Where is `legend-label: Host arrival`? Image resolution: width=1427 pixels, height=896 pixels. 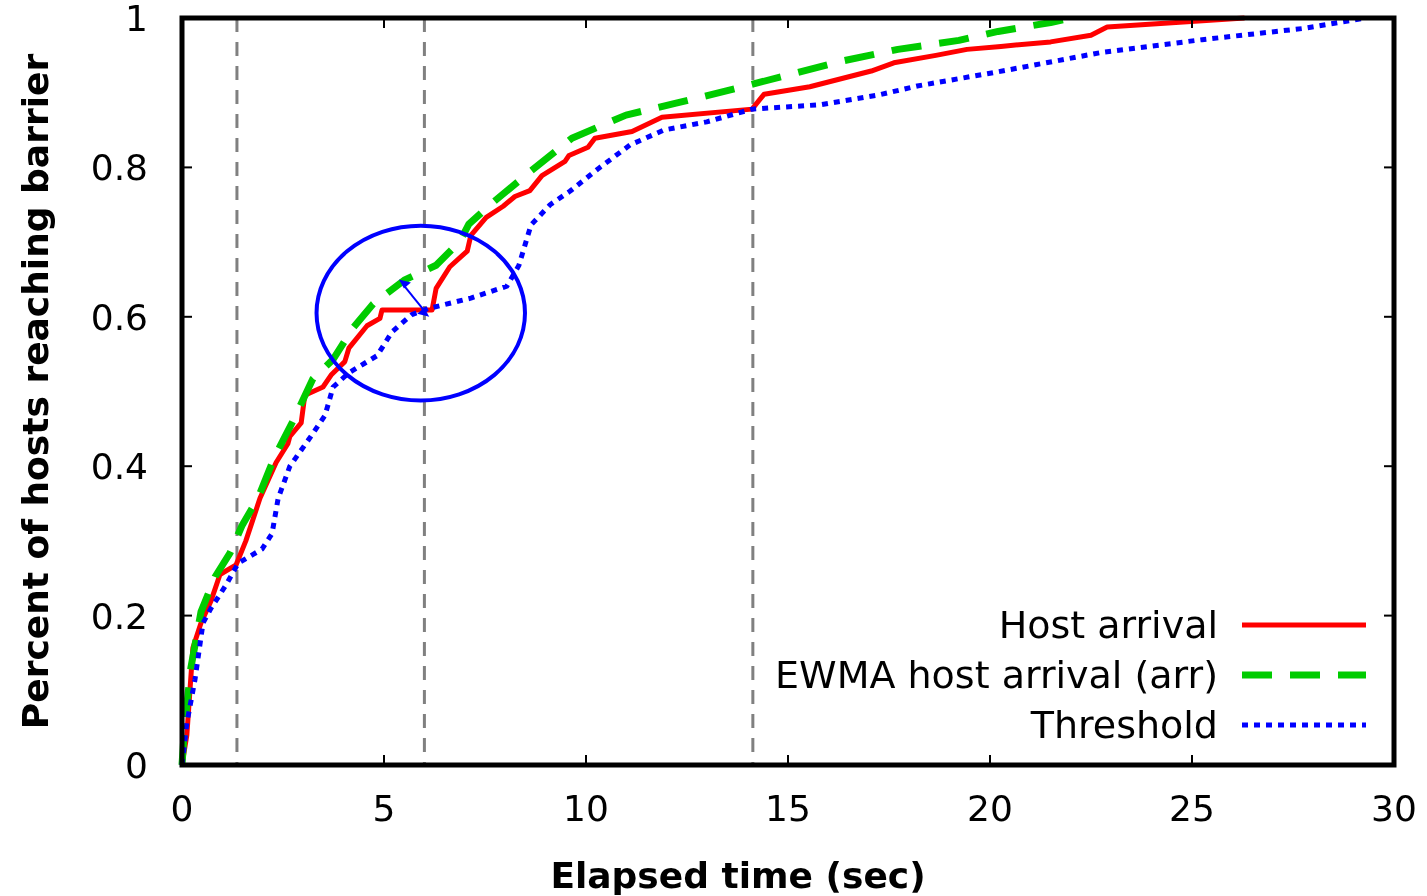
legend-label: Host arrival is located at coordinates (1108, 625).